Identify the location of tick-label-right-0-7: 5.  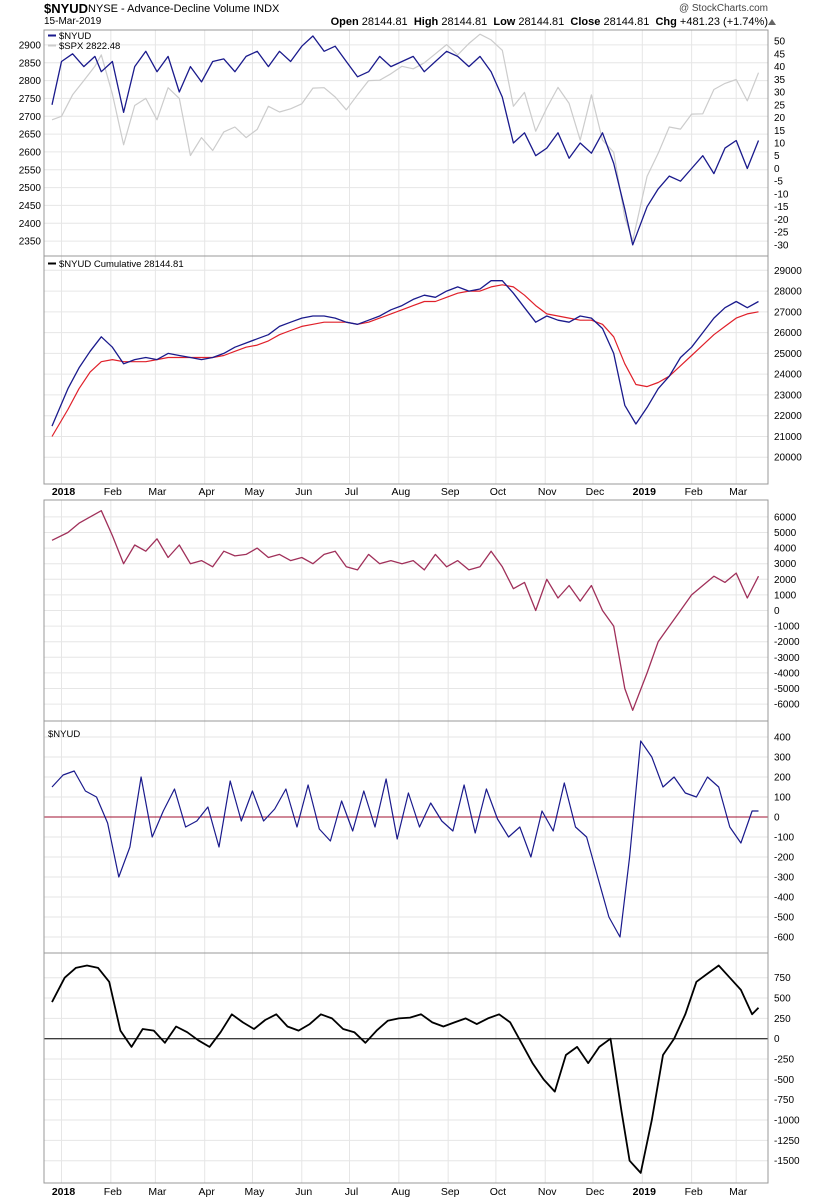
(777, 156).